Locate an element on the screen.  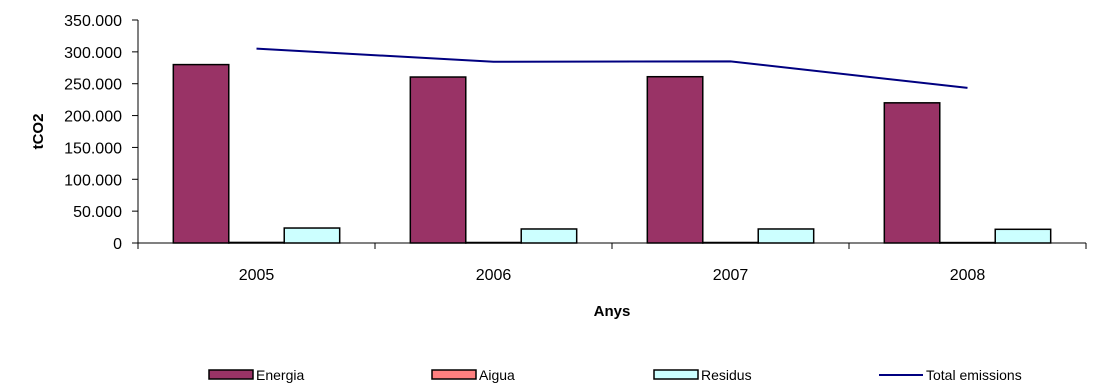
line-total-emissions is located at coordinates (612, 68).